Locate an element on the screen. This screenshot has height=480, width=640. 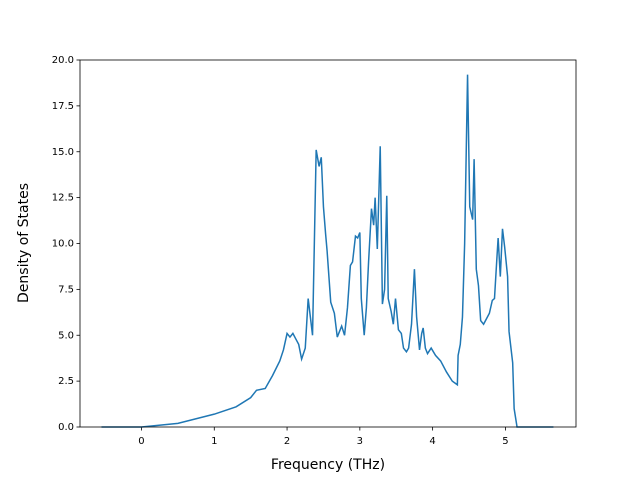
y-tick-label: 15.0 is located at coordinates (63, 152).